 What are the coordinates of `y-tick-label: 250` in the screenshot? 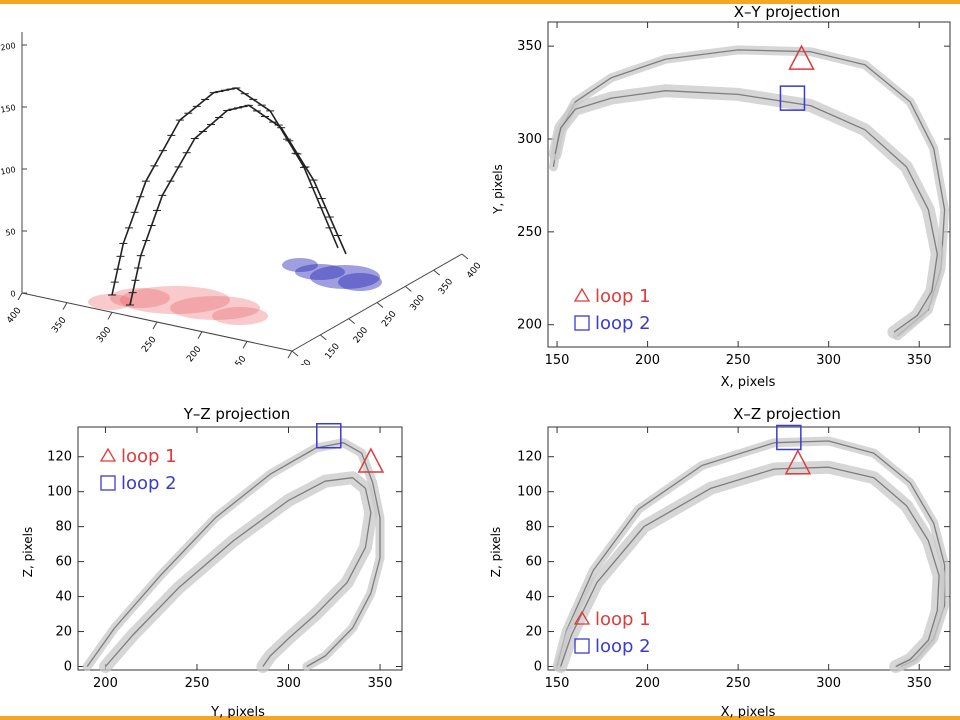 It's located at (529, 232).